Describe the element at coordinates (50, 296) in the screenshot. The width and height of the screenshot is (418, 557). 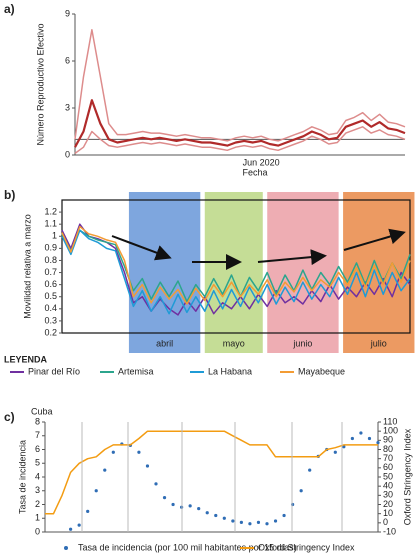
I see `y-tick-label: 0.5` at that location.